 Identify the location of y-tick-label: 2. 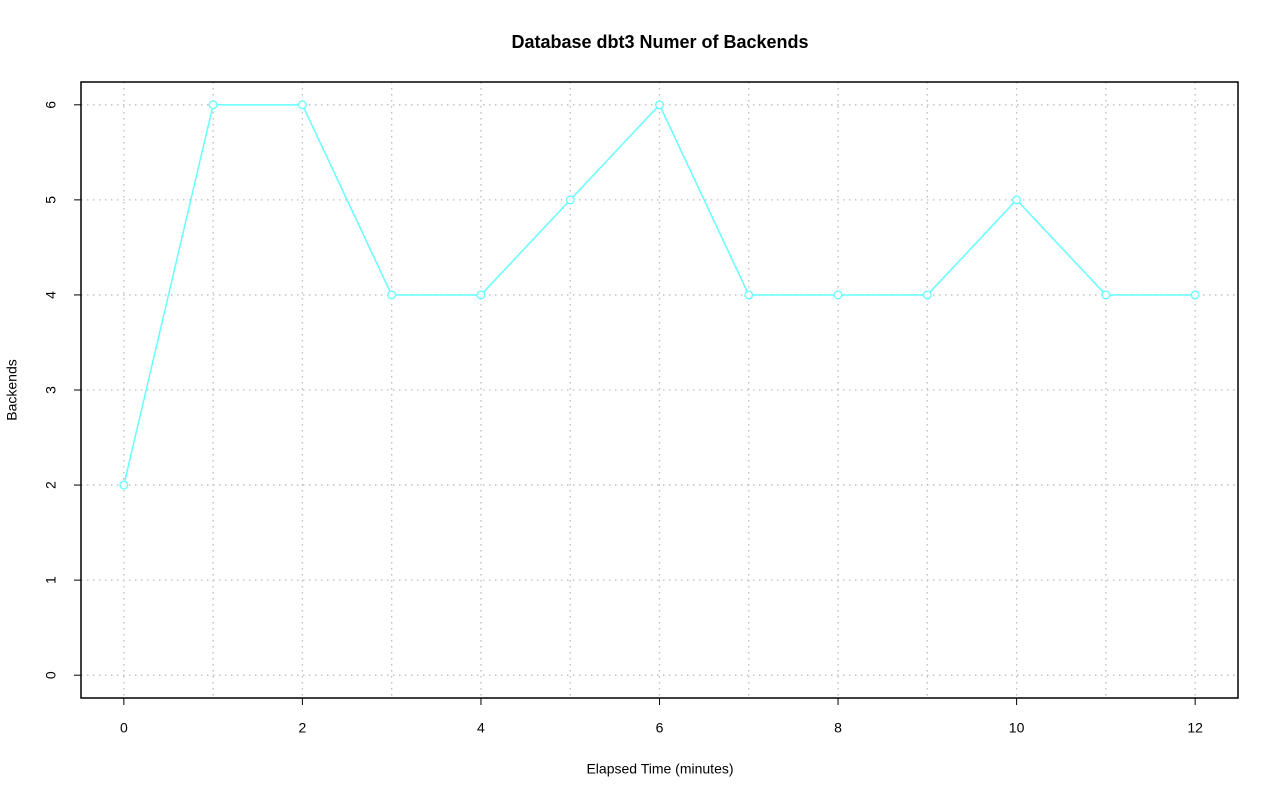
(51, 485).